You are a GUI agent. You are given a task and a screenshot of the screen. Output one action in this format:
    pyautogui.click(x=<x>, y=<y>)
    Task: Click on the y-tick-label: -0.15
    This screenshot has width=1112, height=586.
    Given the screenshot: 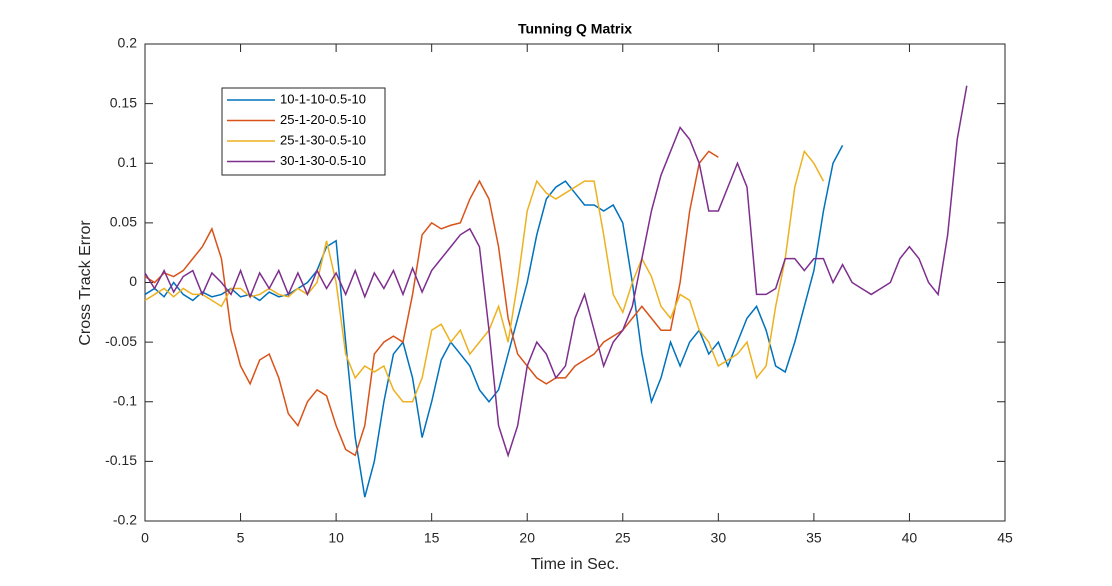 What is the action you would take?
    pyautogui.click(x=121, y=460)
    